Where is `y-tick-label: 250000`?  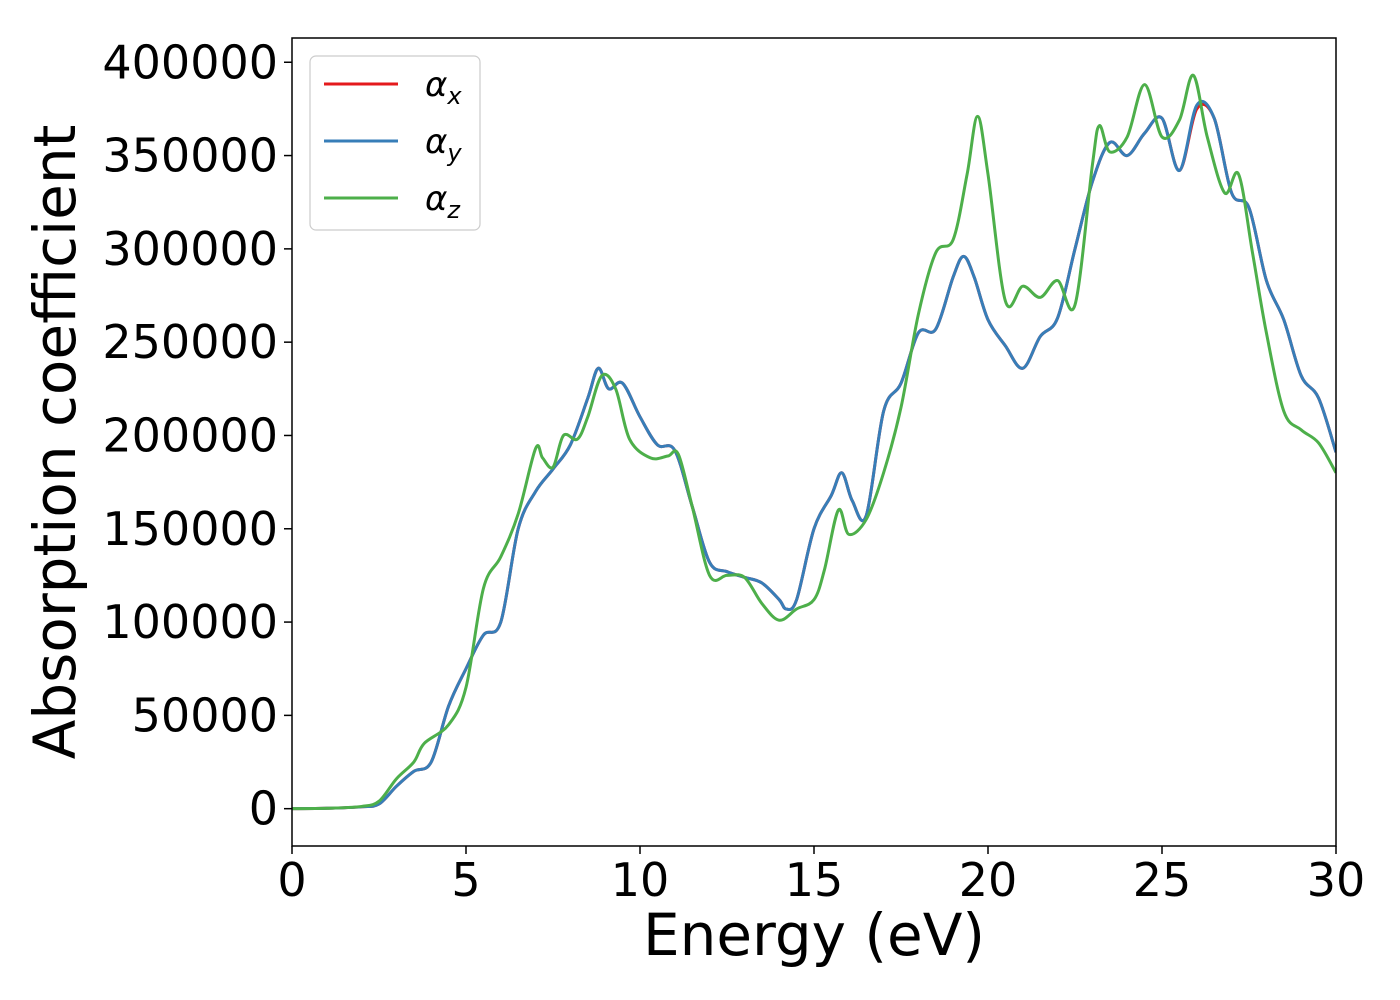 y-tick-label: 250000 is located at coordinates (190, 342).